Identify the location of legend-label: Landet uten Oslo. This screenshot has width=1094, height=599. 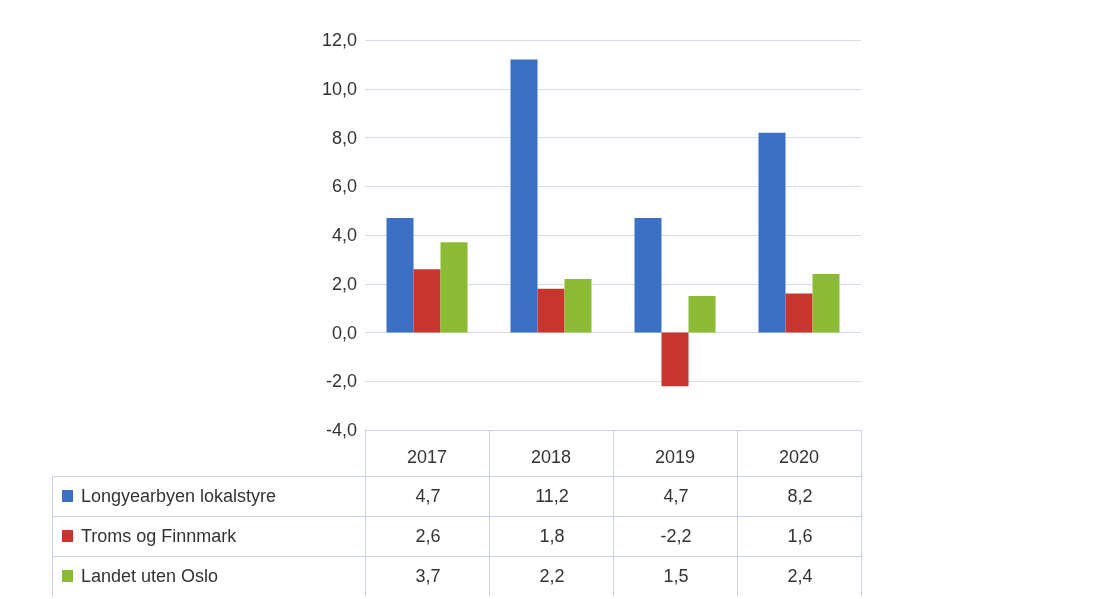
(150, 576).